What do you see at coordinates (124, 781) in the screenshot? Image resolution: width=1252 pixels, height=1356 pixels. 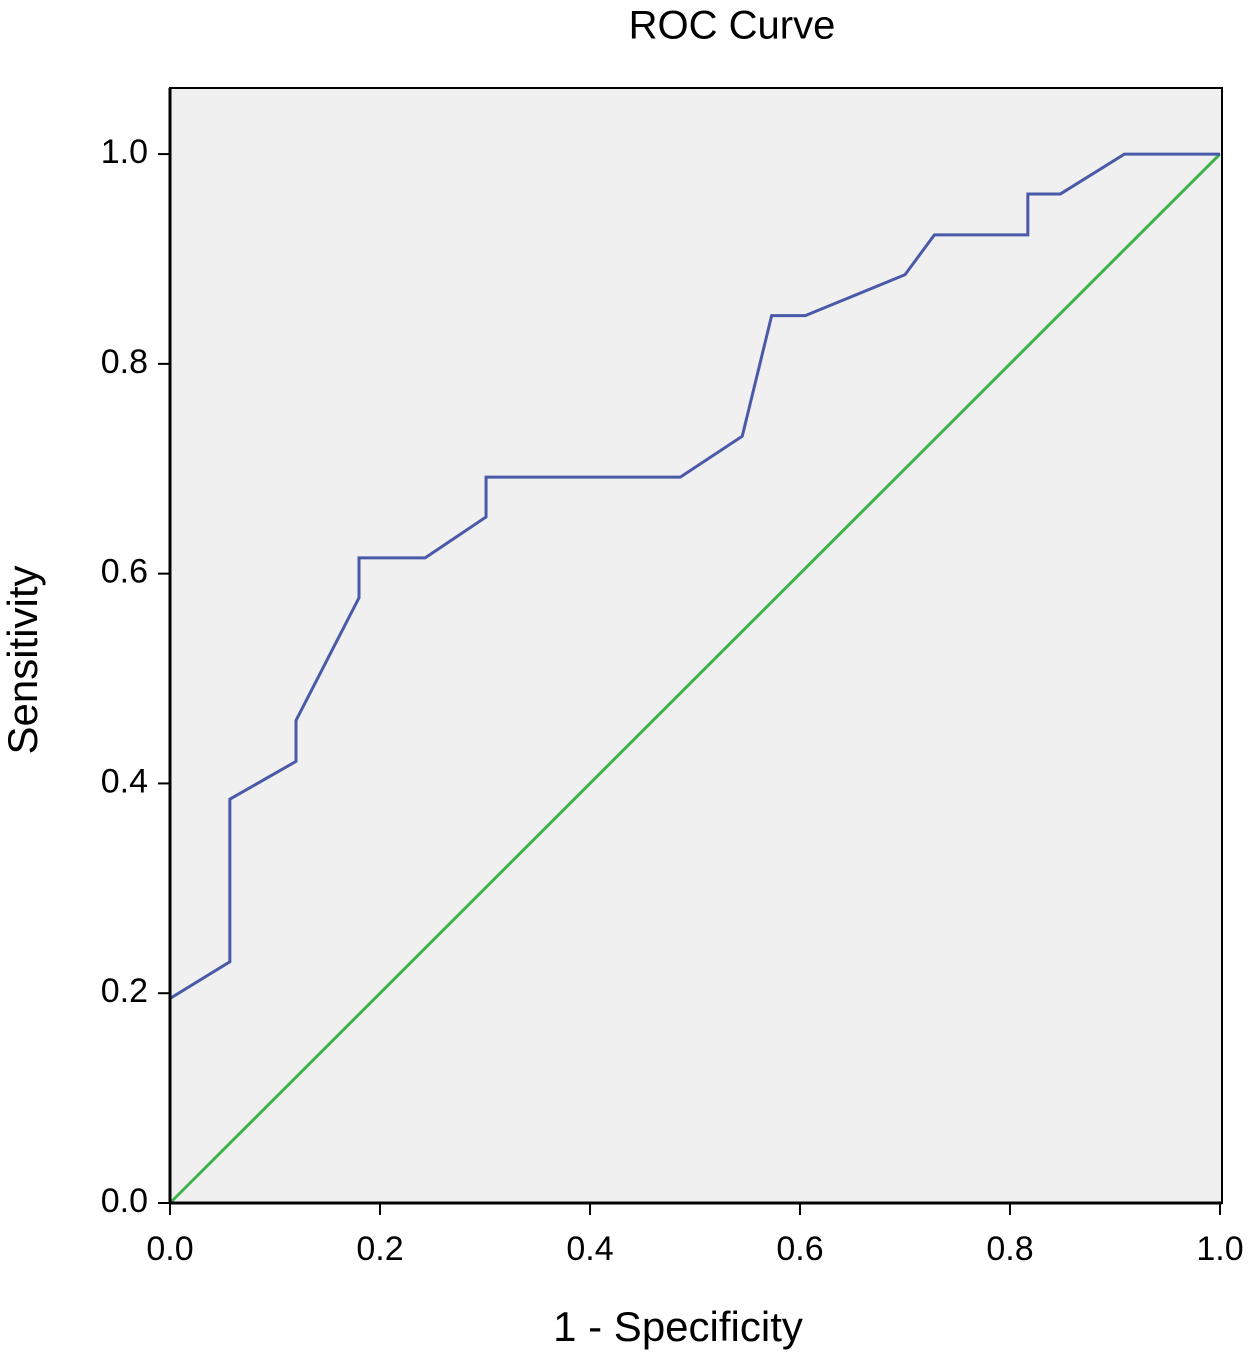 I see `y-tick-label: 0.4` at bounding box center [124, 781].